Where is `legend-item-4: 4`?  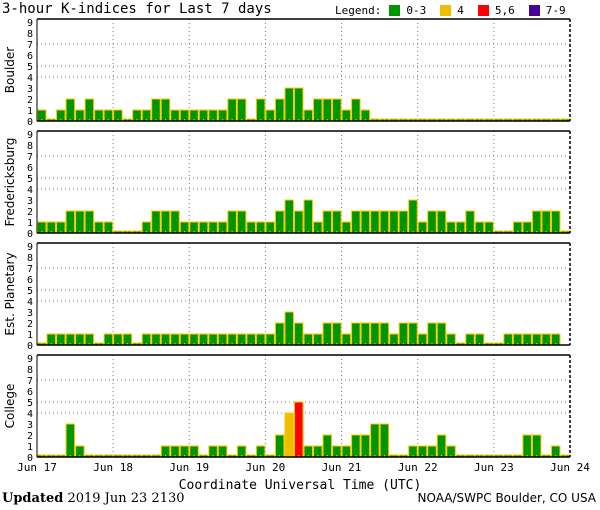
legend-item-4: 4 is located at coordinates (452, 10).